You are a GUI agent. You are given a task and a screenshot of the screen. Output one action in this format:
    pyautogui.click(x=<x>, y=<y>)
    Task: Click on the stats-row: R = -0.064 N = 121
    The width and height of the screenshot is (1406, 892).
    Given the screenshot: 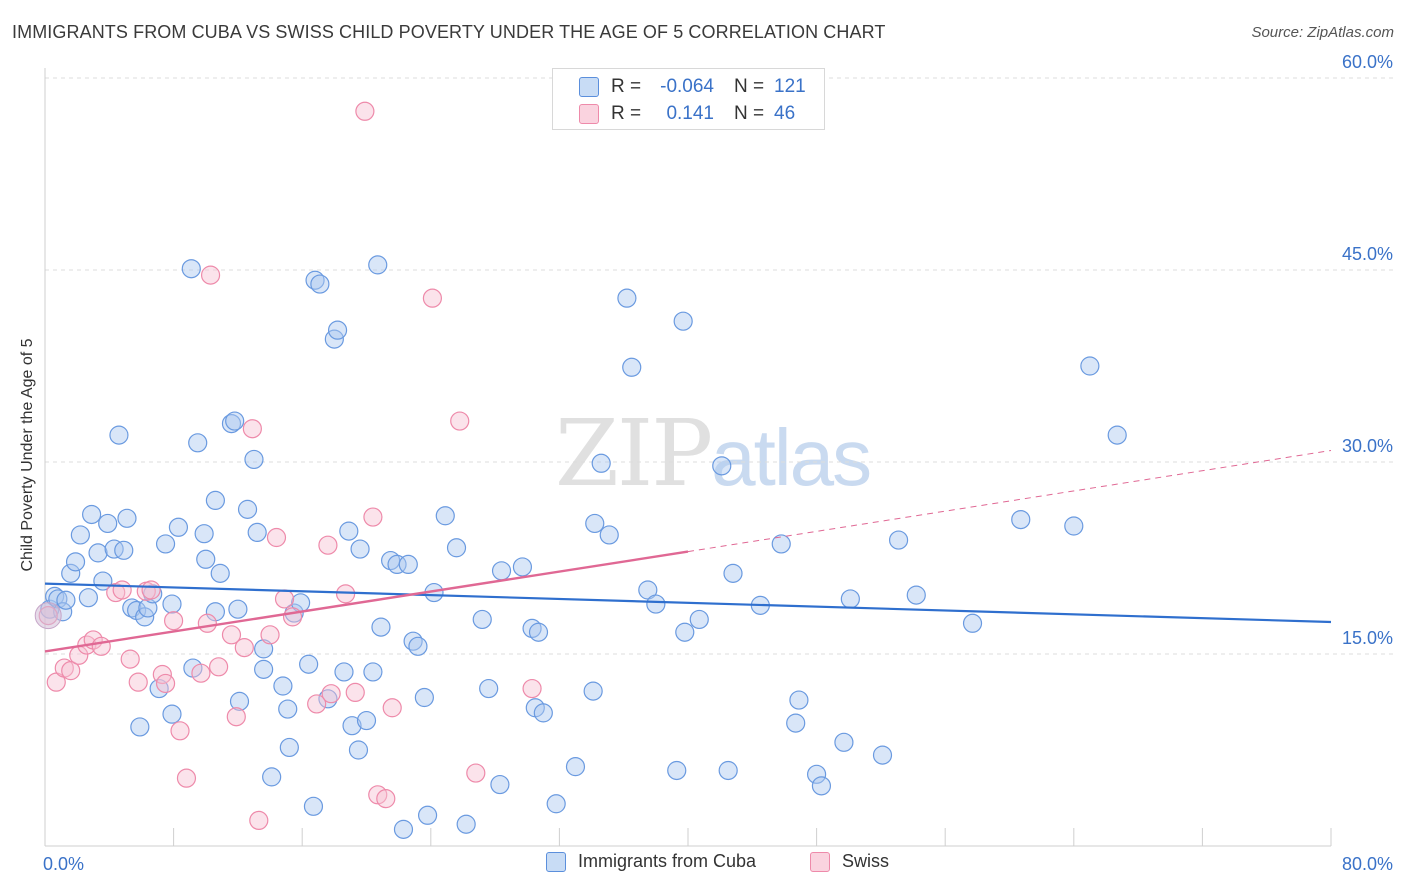 What is the action you would take?
    pyautogui.click(x=688, y=87)
    